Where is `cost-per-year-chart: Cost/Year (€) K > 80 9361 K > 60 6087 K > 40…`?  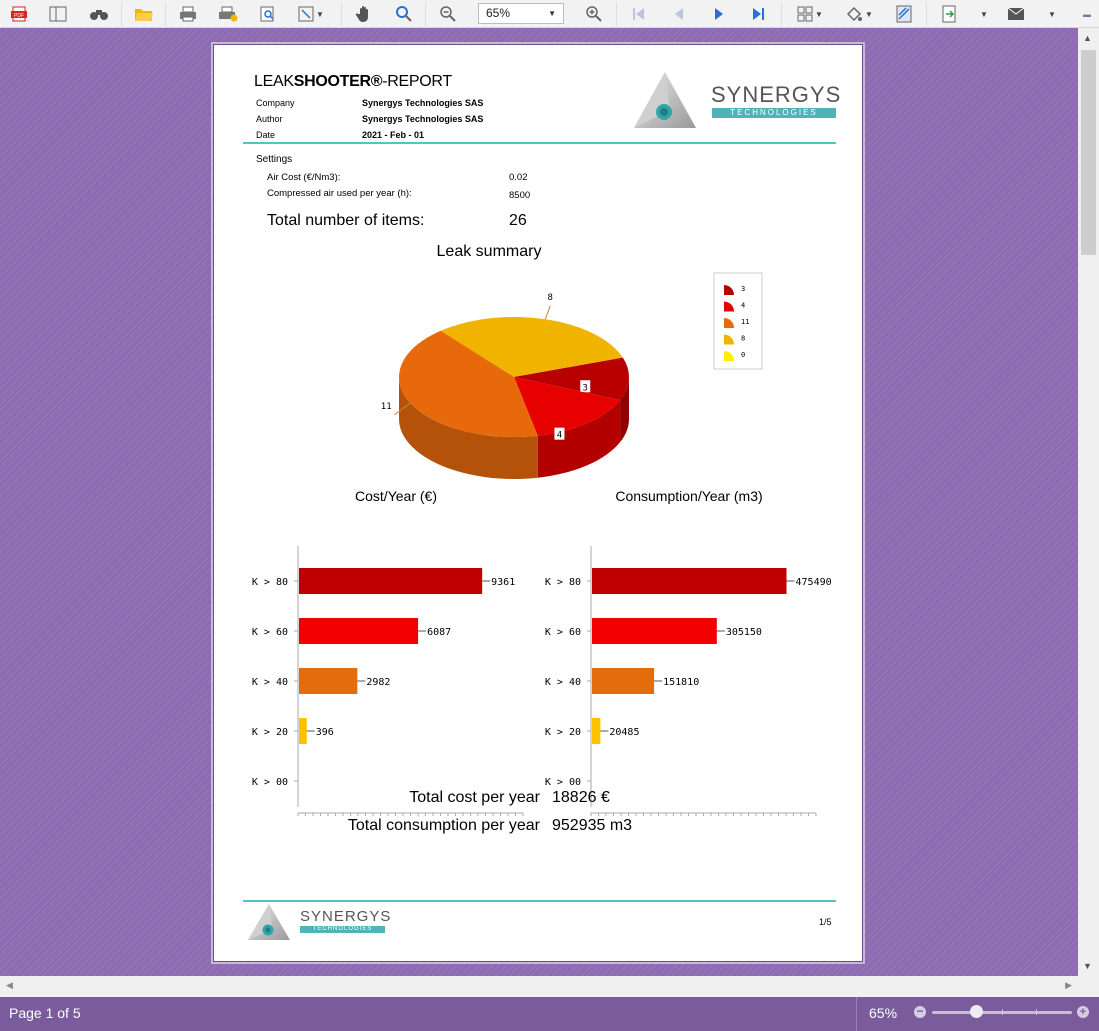
cost-per-year-chart: Cost/Year (€) K > 80 9361 K > 60 6087 K > 40… is located at coordinates (388, 652).